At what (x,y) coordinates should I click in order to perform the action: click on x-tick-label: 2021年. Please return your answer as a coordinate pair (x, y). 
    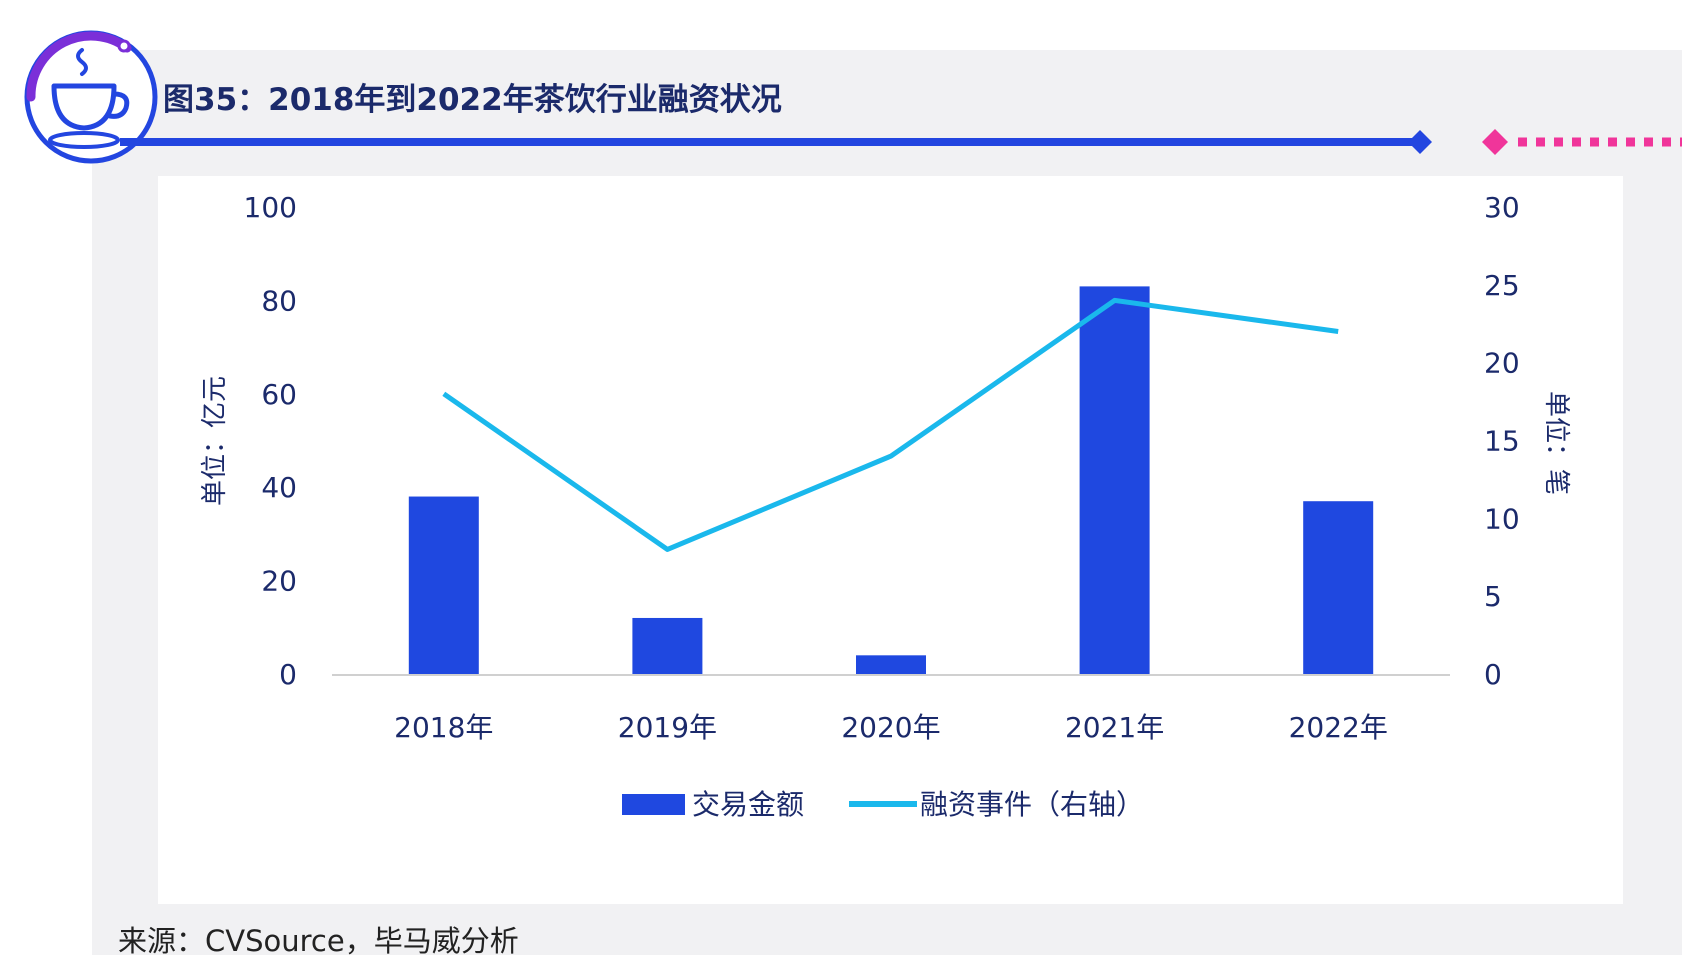
    Looking at the image, I should click on (1114, 727).